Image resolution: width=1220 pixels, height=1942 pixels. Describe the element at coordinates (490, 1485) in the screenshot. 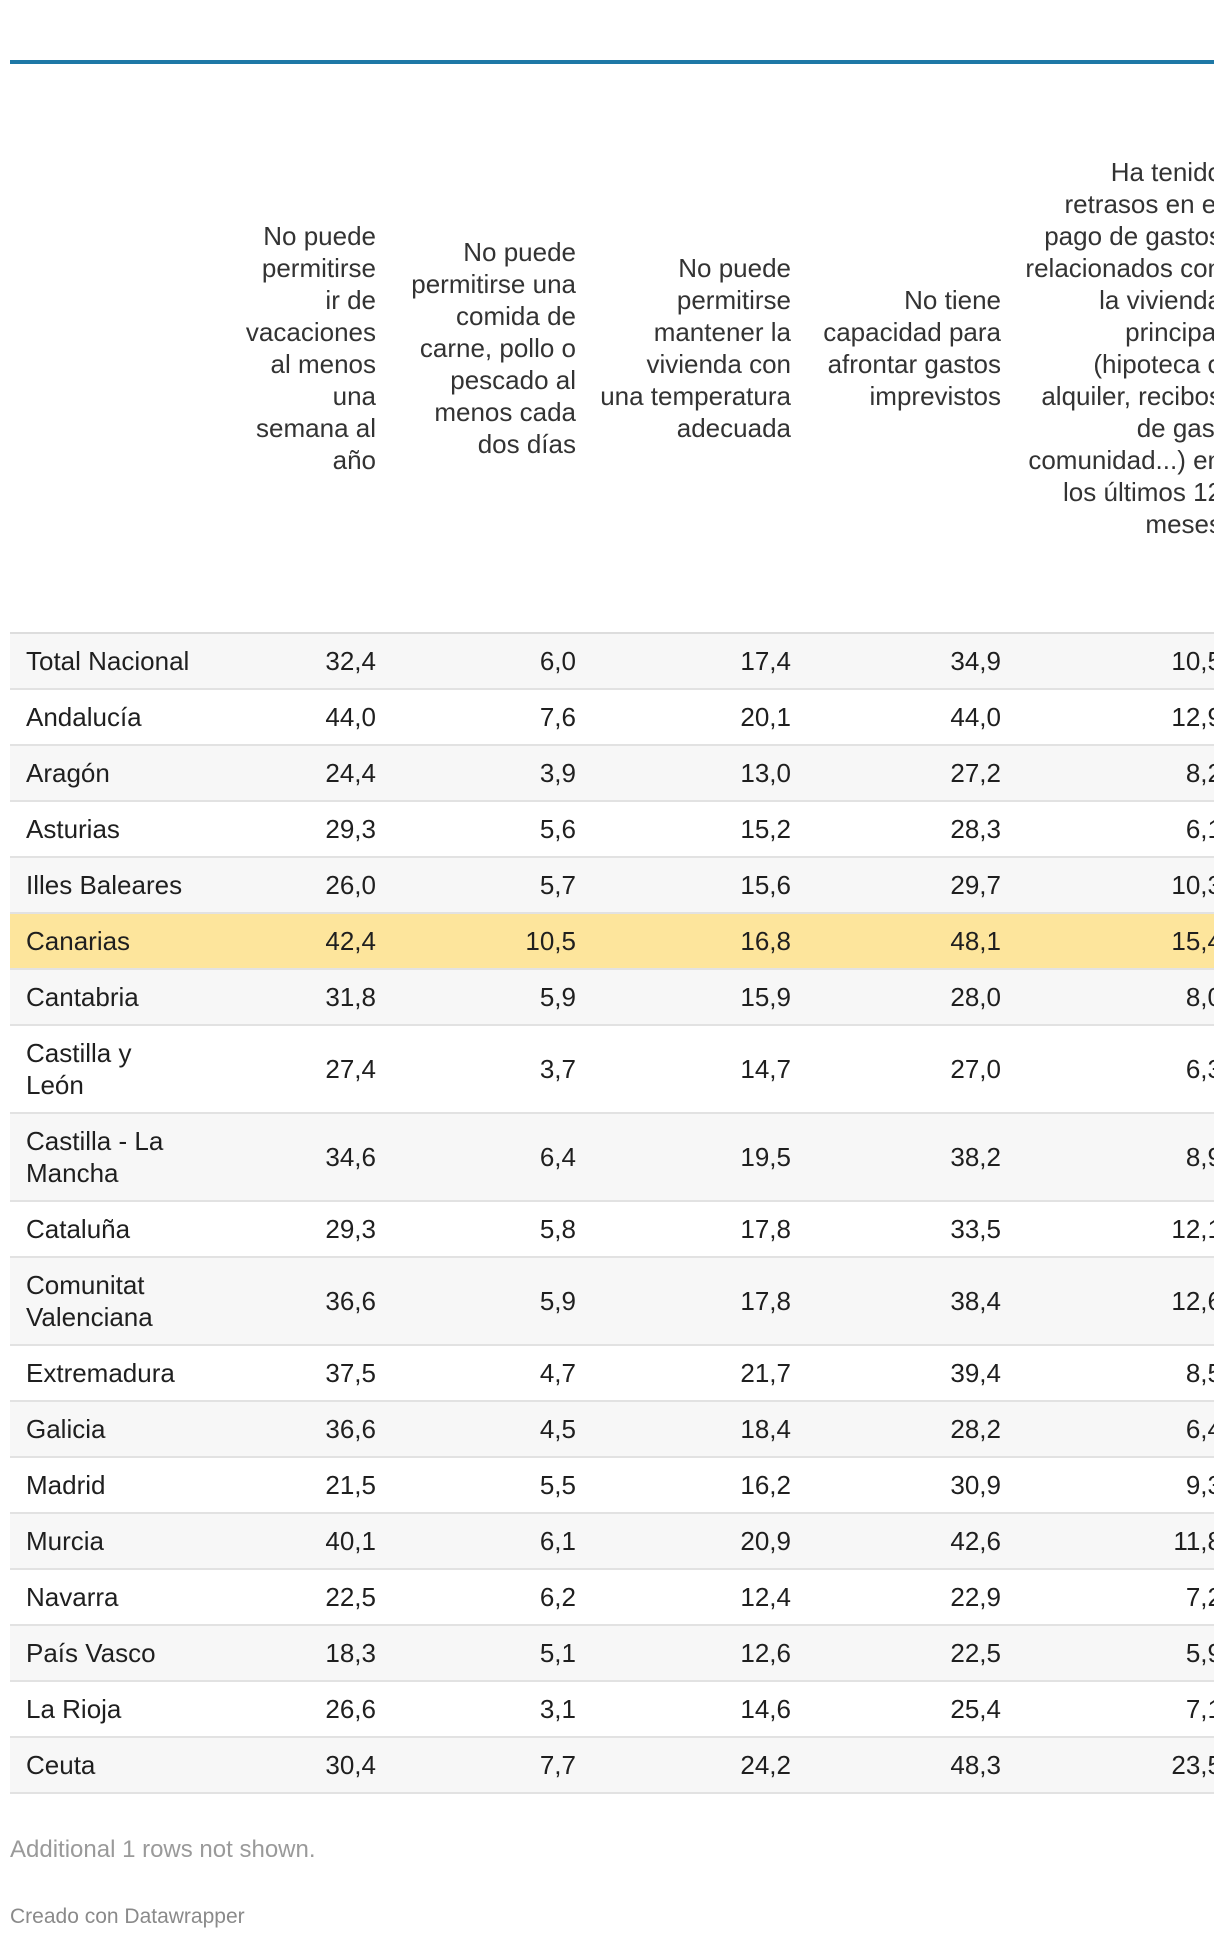

I see `cell-value: 5,5` at that location.